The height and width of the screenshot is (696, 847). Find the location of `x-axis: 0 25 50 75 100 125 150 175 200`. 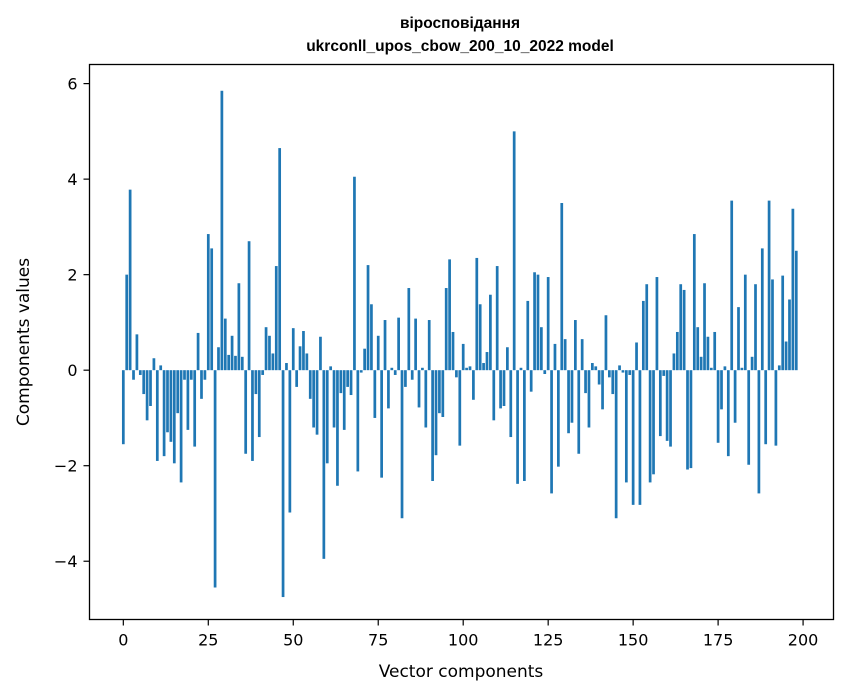

x-axis: 0 25 50 75 100 125 150 175 200 is located at coordinates (468, 634).